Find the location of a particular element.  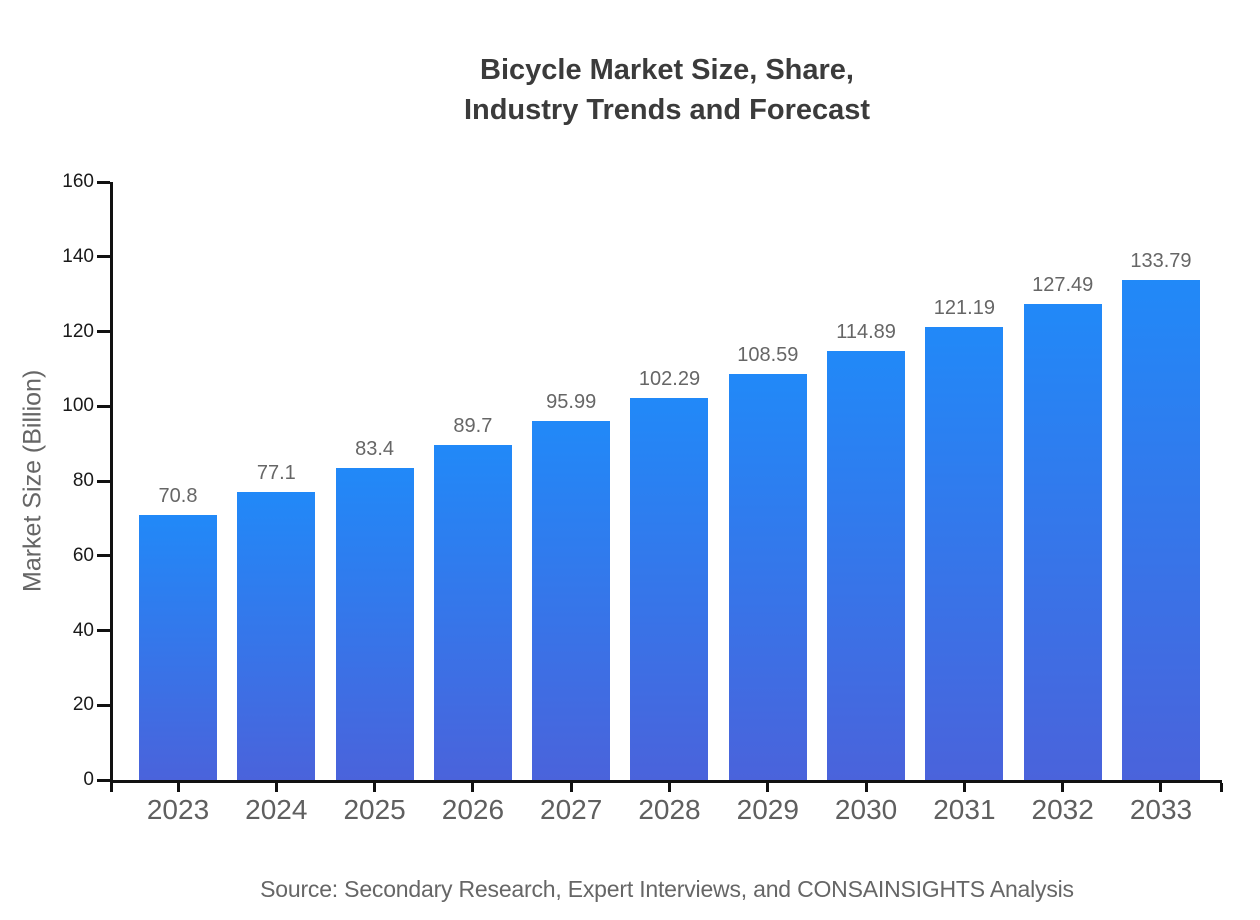

x-tick-label: 2026 is located at coordinates (473, 809).